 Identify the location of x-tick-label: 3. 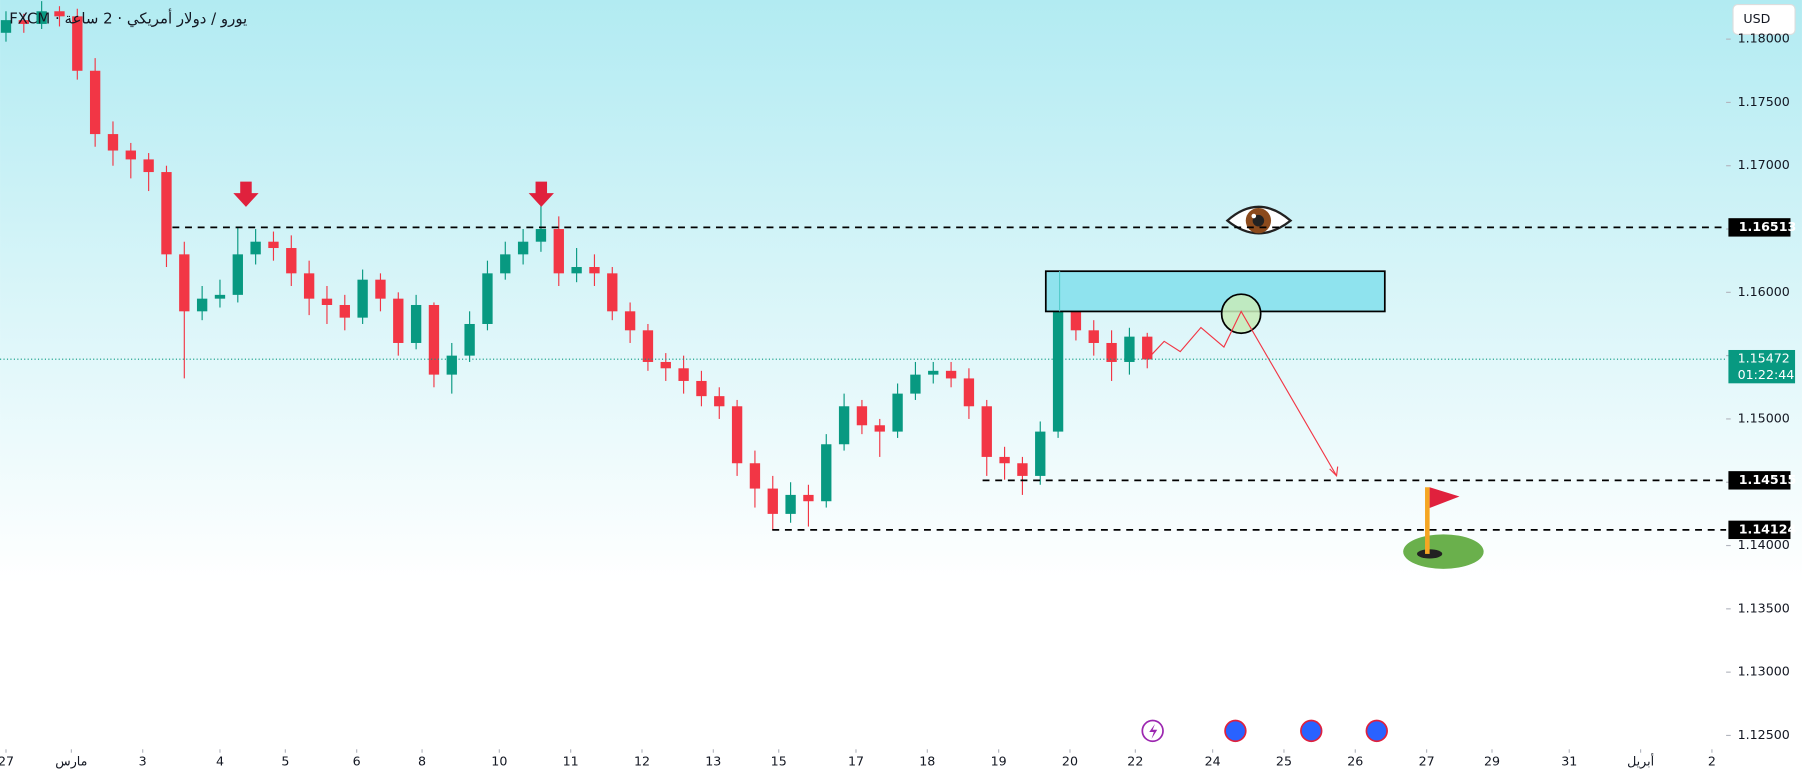
(143, 760).